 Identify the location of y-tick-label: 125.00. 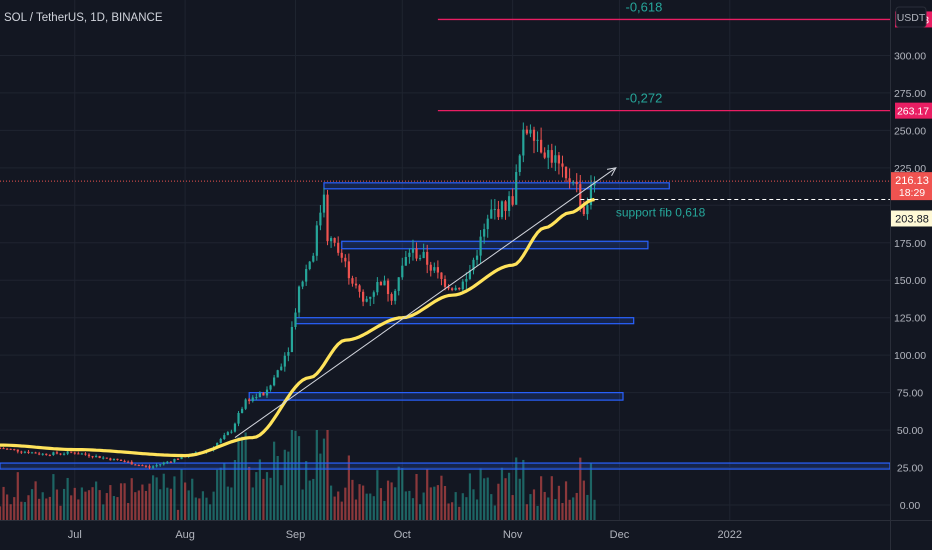
(910, 319).